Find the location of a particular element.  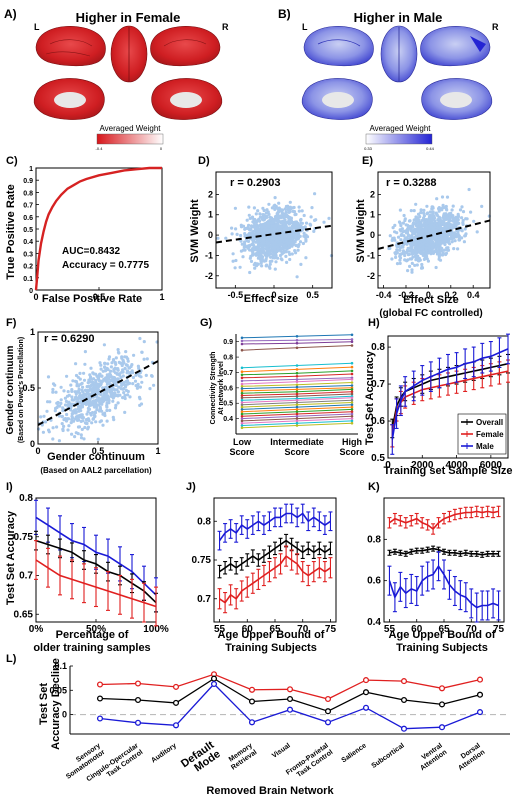

panel-k-xlabel2: Training Subjects is located at coordinates (442, 648).